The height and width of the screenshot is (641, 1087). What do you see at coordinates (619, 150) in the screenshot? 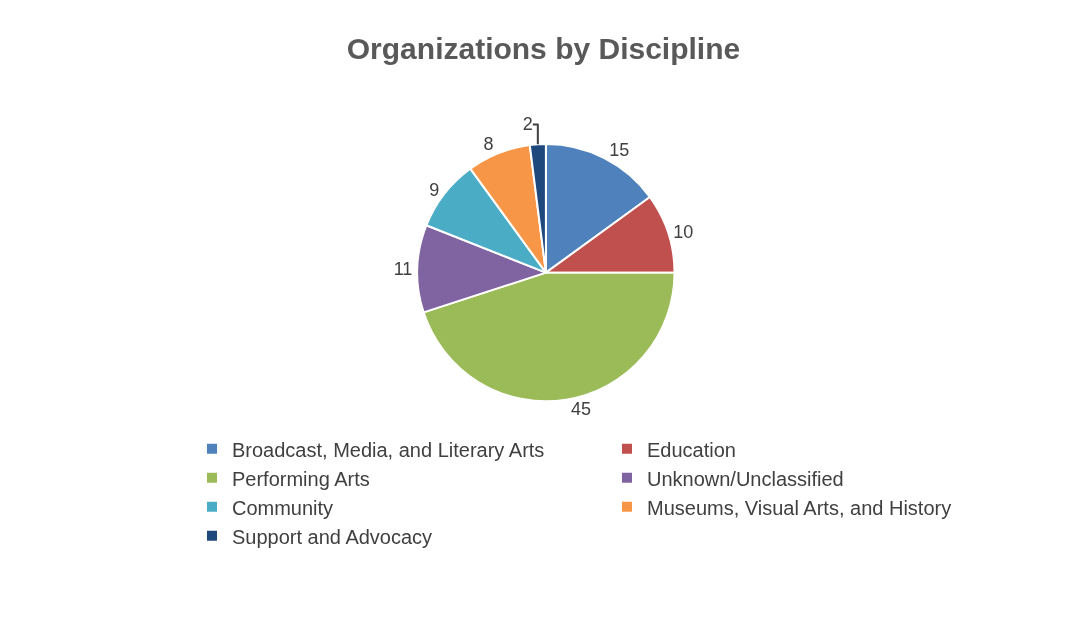
I see `data-label: 15` at bounding box center [619, 150].